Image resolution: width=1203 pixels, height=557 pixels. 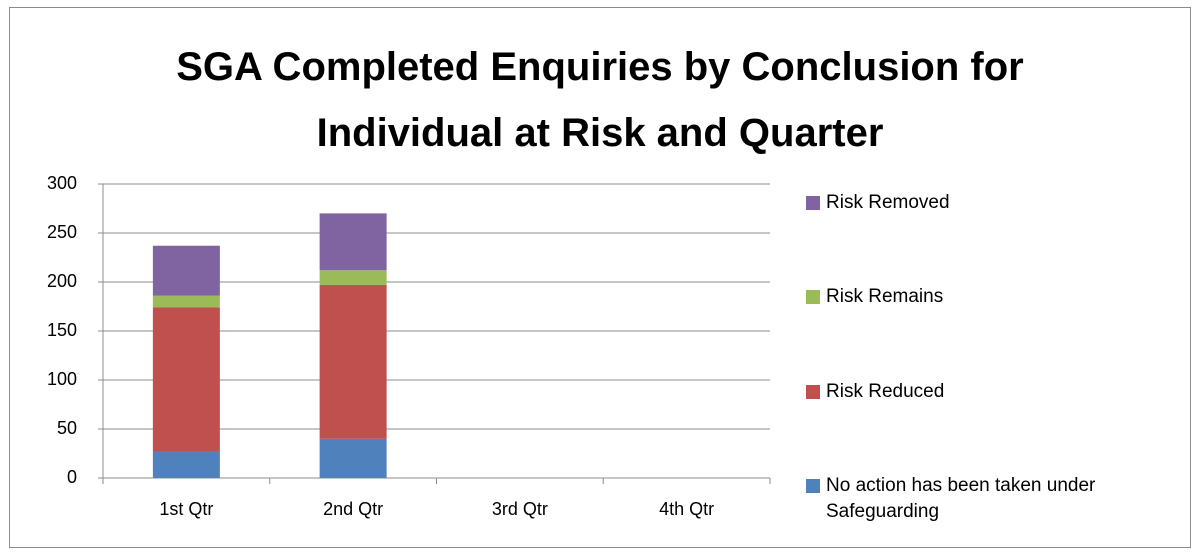 I want to click on y-tick-label: 100, so click(x=62, y=379).